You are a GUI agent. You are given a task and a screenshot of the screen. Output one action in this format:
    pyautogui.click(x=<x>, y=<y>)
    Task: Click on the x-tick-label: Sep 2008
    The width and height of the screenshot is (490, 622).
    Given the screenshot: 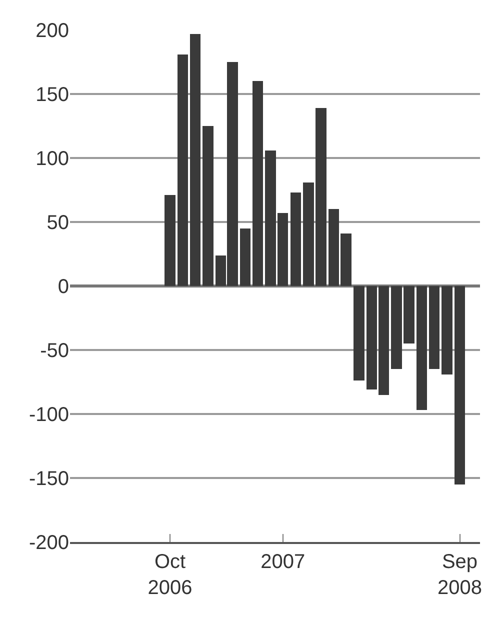 What is the action you would take?
    pyautogui.click(x=460, y=575)
    